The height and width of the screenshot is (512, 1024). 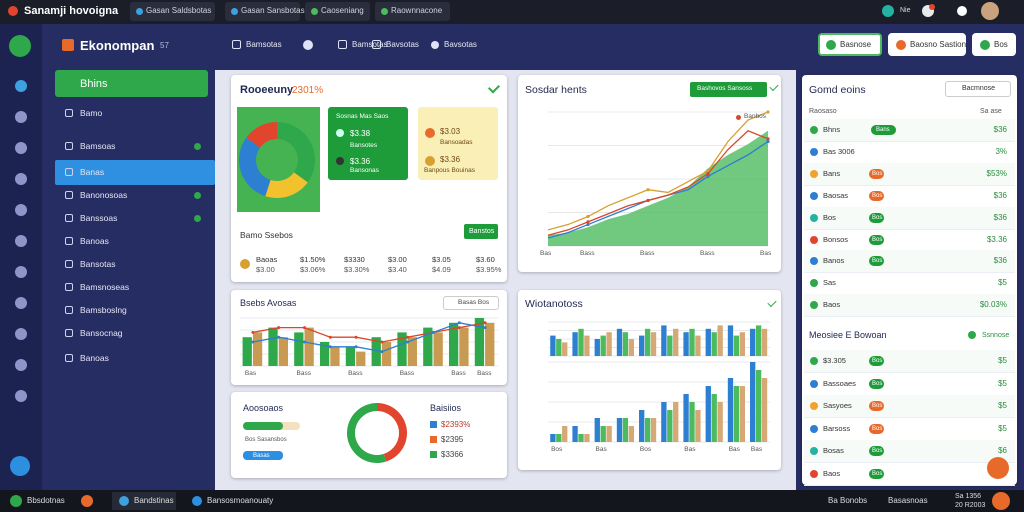 What do you see at coordinates (135, 172) in the screenshot?
I see `nav-item-active` at bounding box center [135, 172].